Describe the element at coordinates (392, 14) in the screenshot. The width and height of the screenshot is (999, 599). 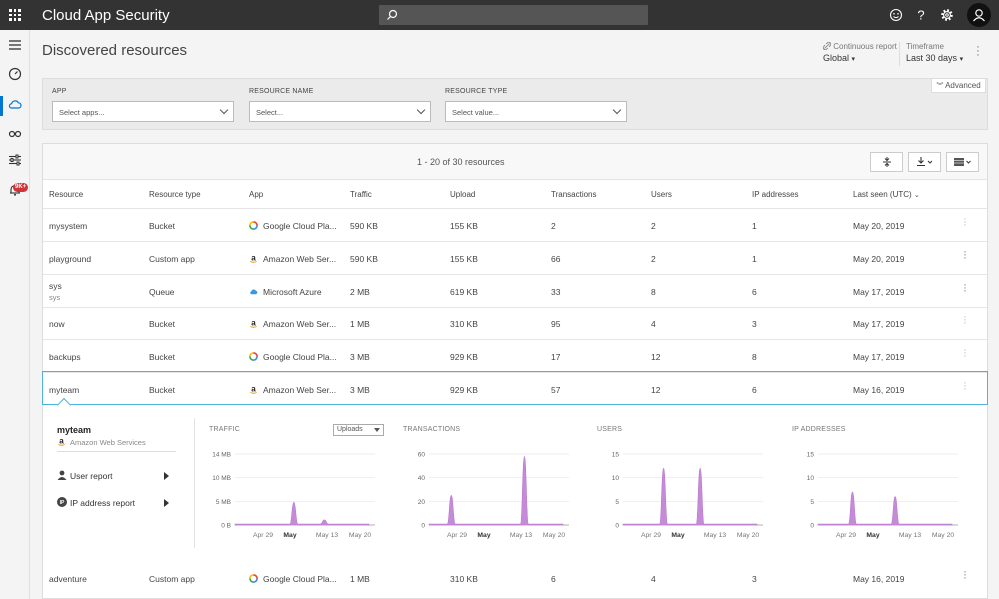
I see `search-icon` at that location.